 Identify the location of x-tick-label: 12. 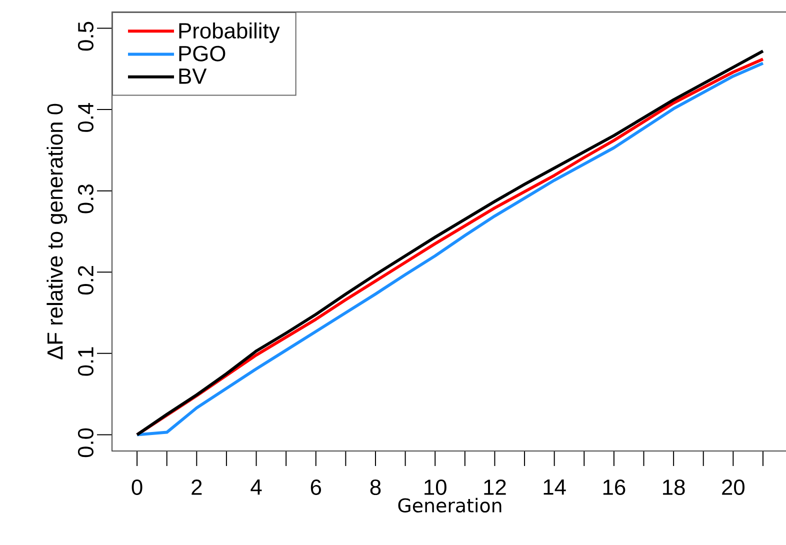
(495, 487).